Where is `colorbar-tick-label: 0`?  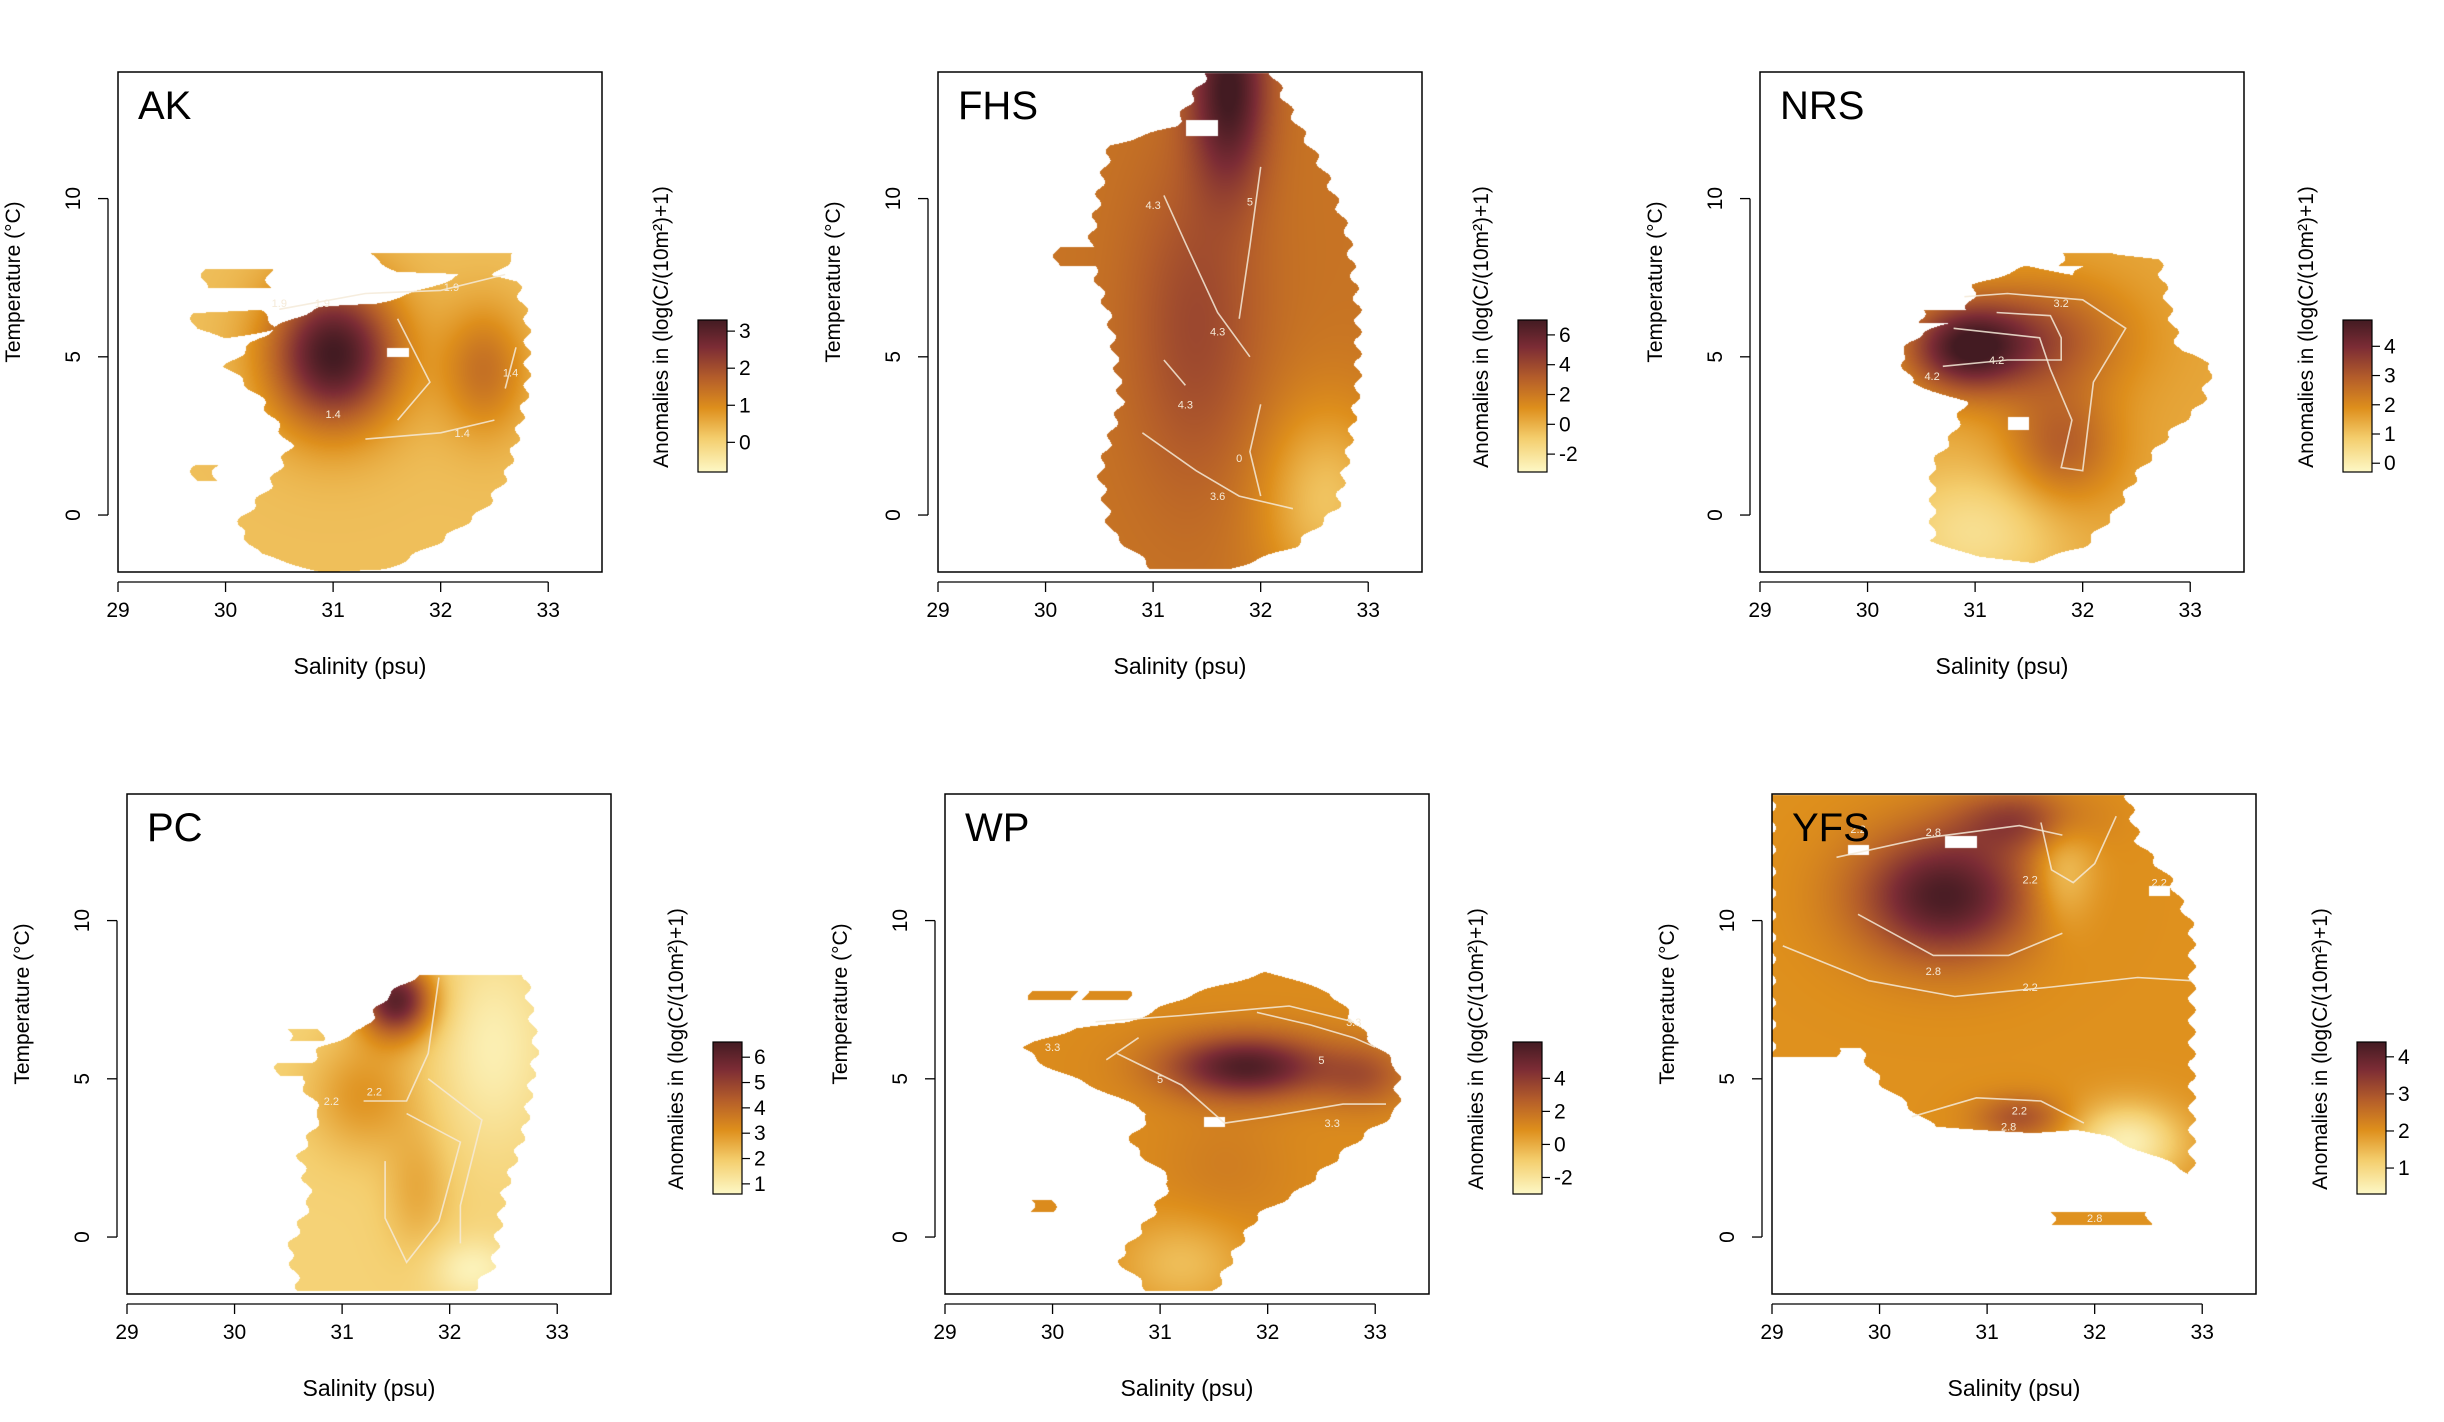 colorbar-tick-label: 0 is located at coordinates (1560, 1144).